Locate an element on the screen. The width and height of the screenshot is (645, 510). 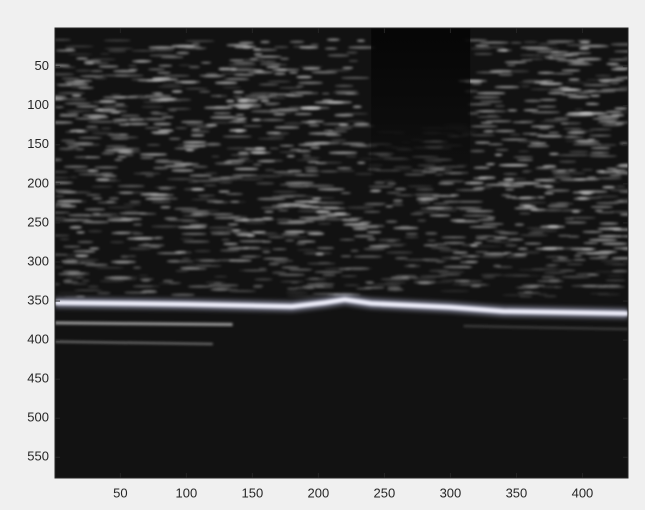
x-tick-label: 400 is located at coordinates (583, 492).